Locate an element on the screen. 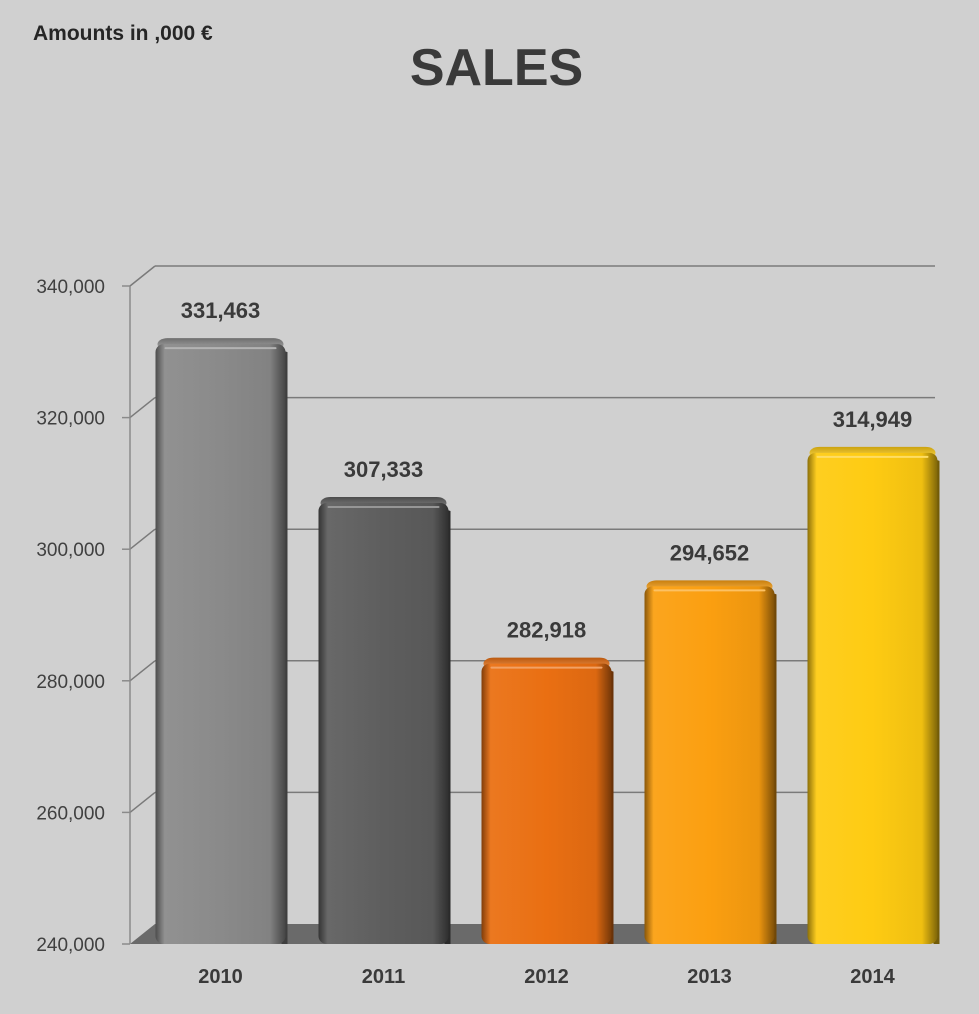  x-tick-label: 2011 is located at coordinates (383, 977).